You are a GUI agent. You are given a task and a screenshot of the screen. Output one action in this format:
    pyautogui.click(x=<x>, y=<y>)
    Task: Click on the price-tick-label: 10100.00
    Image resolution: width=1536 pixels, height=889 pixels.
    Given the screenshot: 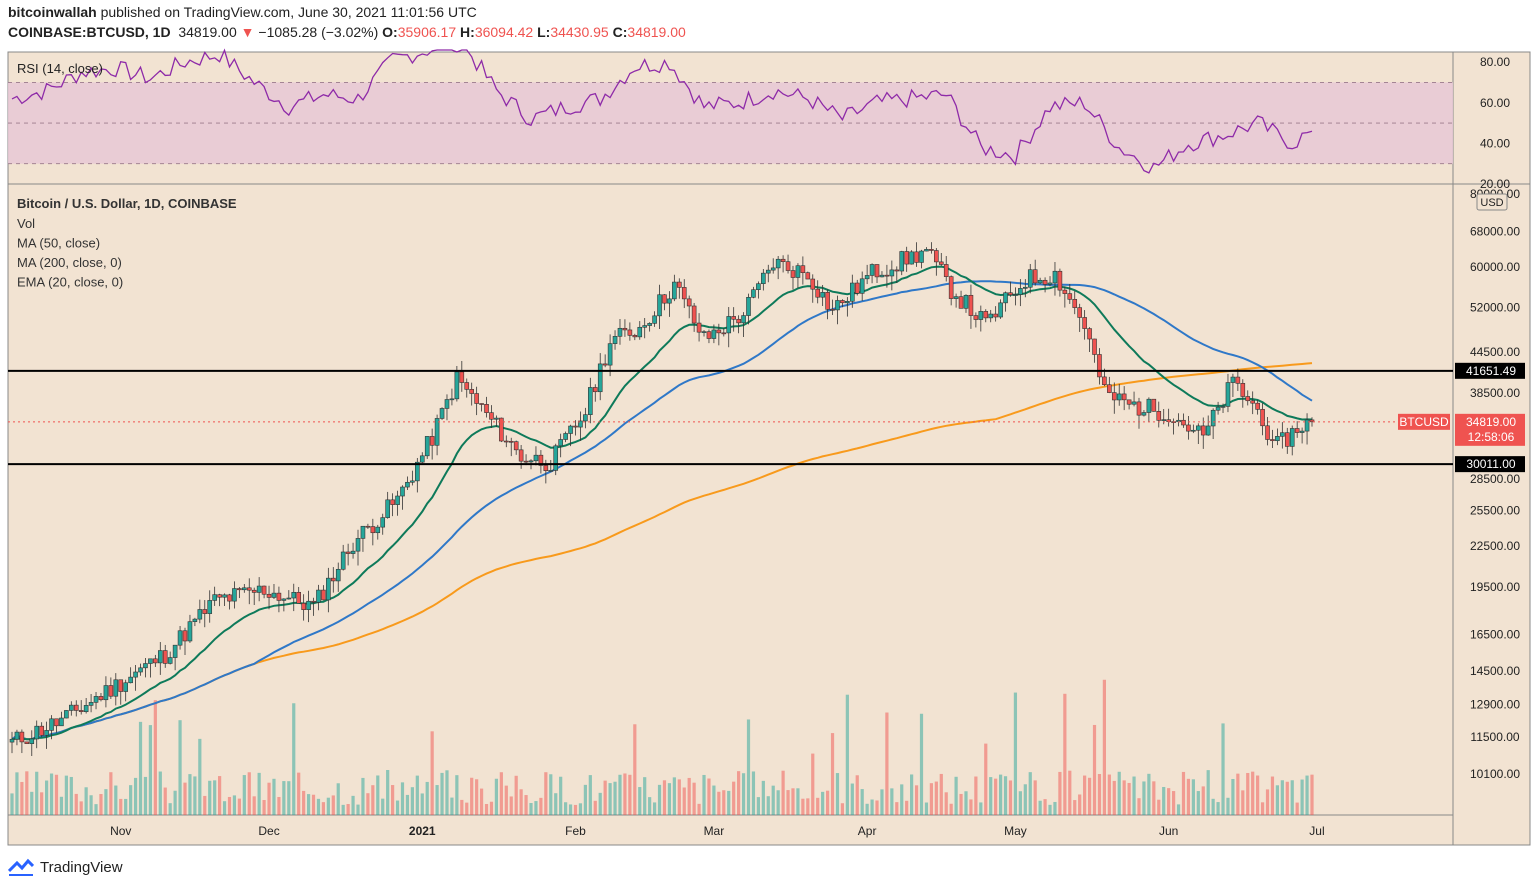 What is the action you would take?
    pyautogui.click(x=1495, y=774)
    